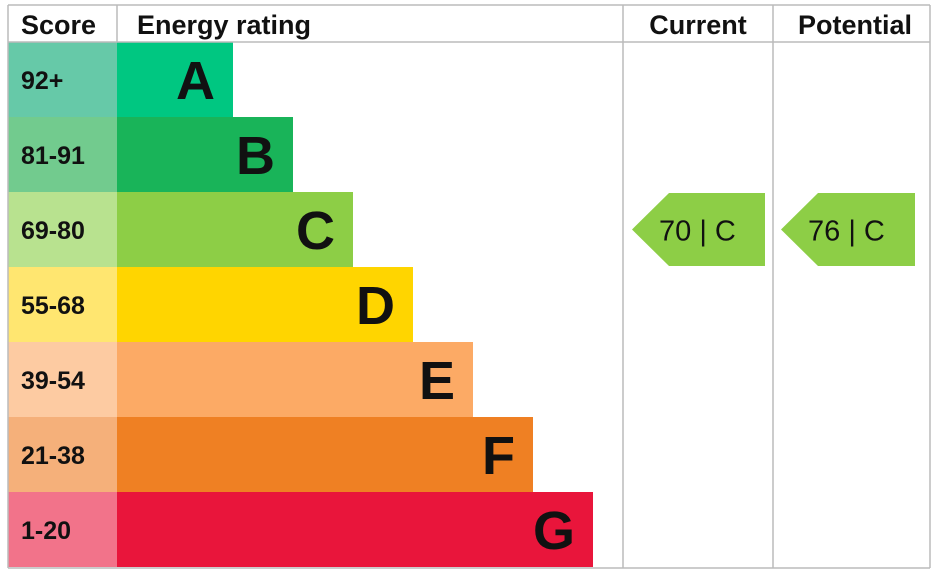 This screenshot has height=577, width=941. Describe the element at coordinates (224, 25) in the screenshot. I see `energy-rating-header: Energy rating` at that location.